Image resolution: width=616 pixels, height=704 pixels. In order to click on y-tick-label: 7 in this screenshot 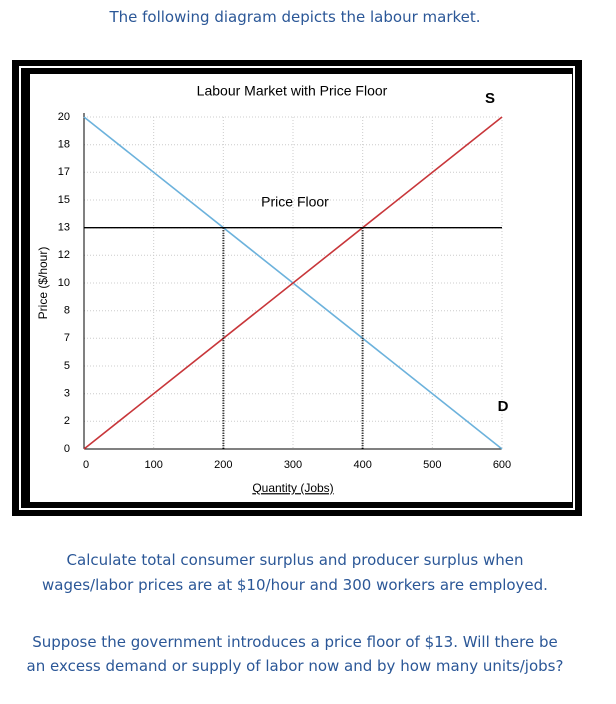, I will do `click(67, 338)`.